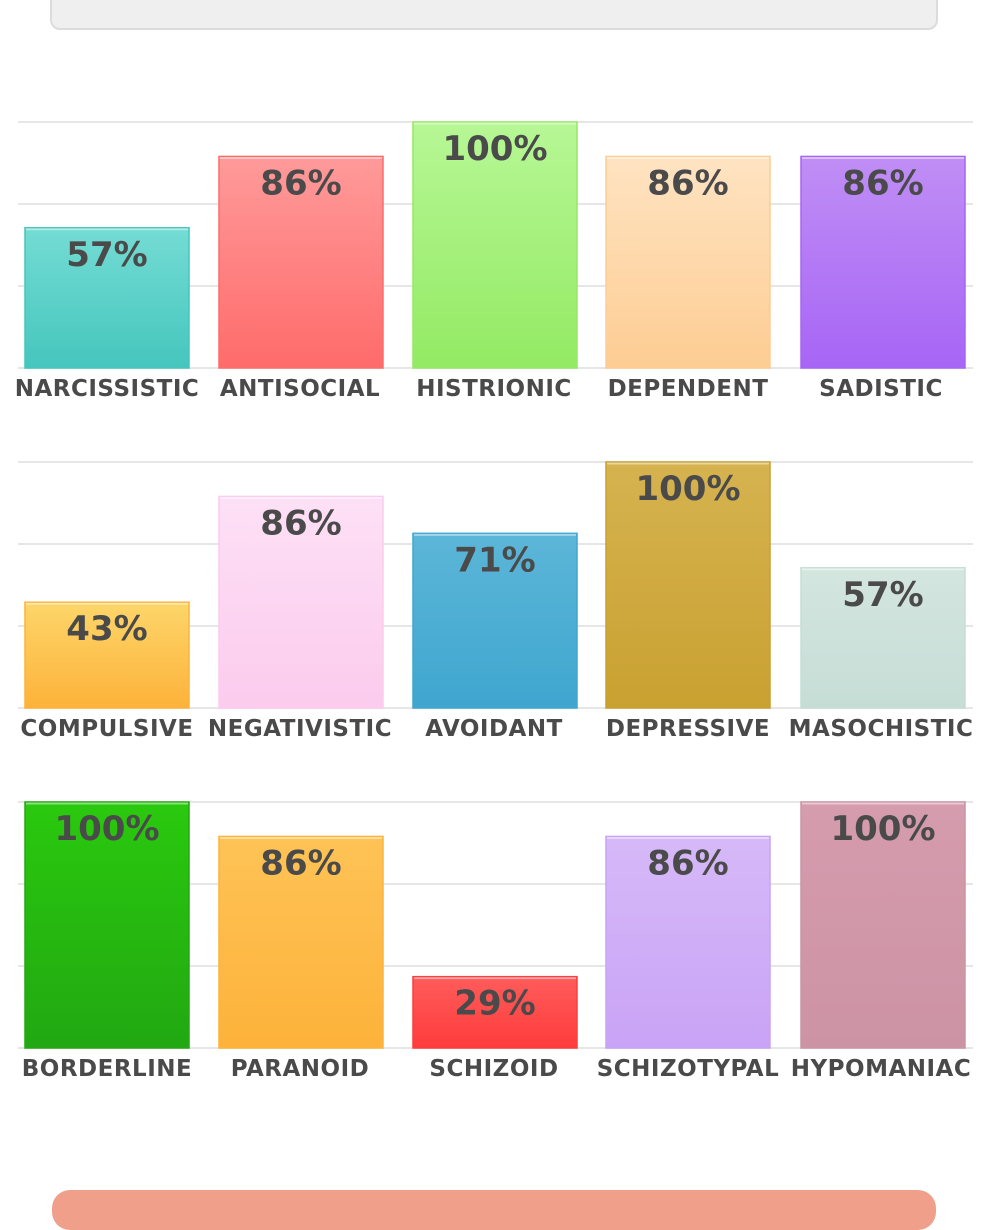 This screenshot has width=987, height=1230. What do you see at coordinates (493, 1069) in the screenshot?
I see `category-label: SCHIZOID` at bounding box center [493, 1069].